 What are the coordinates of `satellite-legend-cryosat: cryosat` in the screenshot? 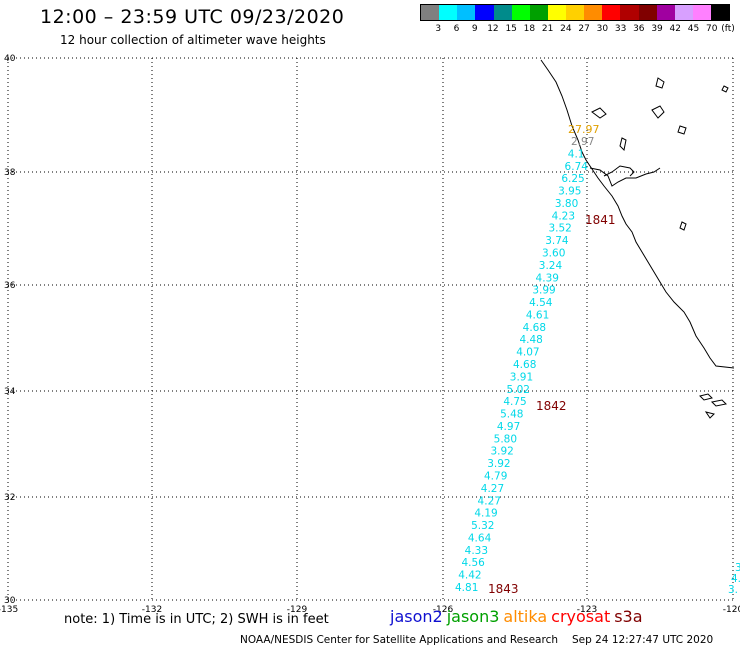 It's located at (581, 616).